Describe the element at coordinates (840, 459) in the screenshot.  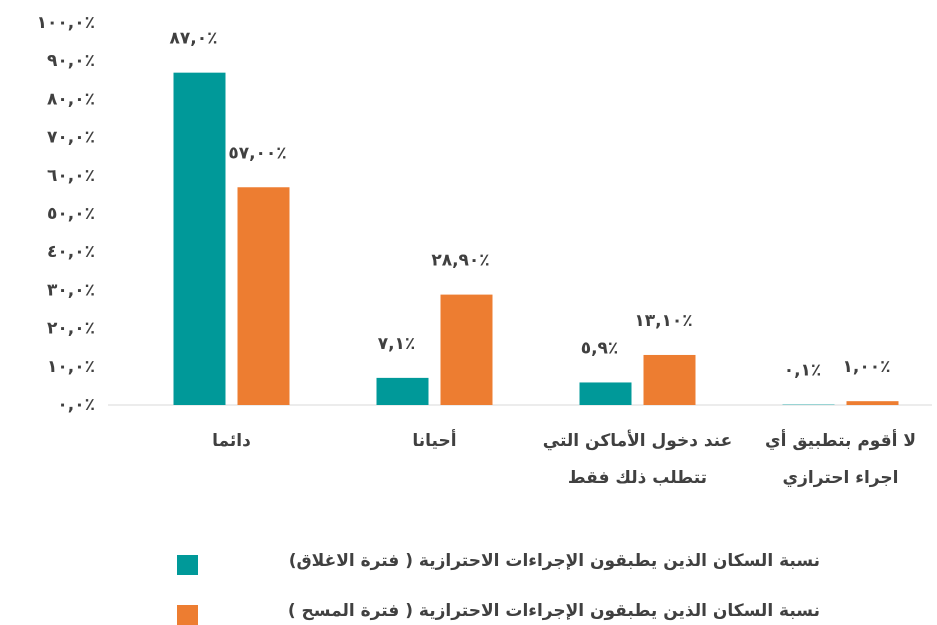
I see `x-tick-label: لا أقوم بتطبيق أي اجراء احترازي` at that location.